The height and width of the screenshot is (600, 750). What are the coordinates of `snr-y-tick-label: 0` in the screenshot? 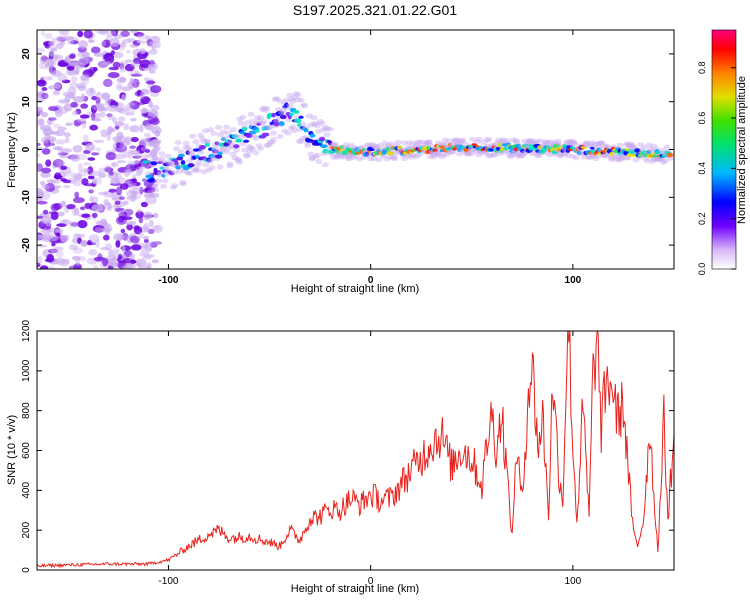 It's located at (26, 570).